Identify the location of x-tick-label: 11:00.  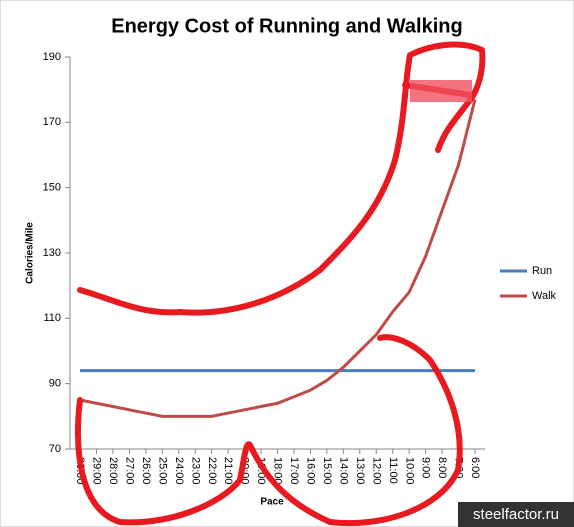
(393, 470).